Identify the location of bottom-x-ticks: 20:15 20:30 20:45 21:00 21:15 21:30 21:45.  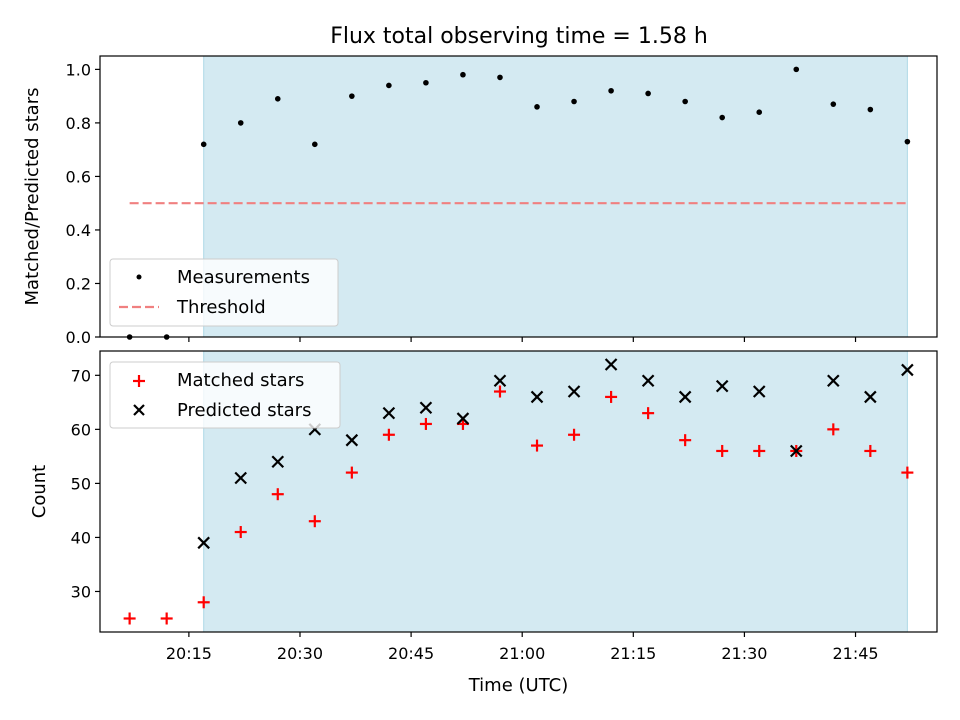
(522, 647).